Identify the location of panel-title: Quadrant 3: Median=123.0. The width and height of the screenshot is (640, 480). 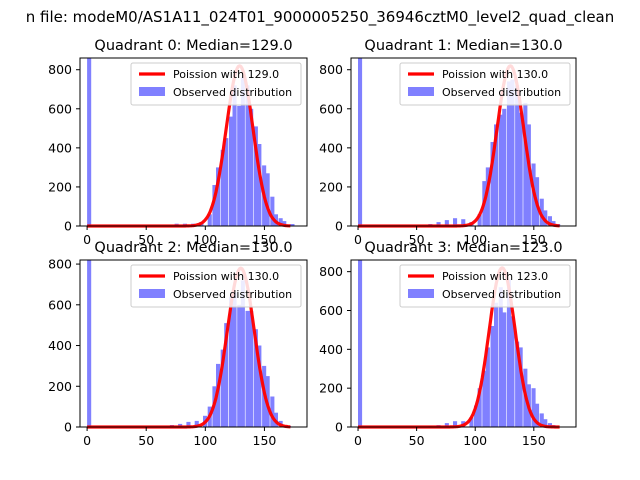
(463, 248).